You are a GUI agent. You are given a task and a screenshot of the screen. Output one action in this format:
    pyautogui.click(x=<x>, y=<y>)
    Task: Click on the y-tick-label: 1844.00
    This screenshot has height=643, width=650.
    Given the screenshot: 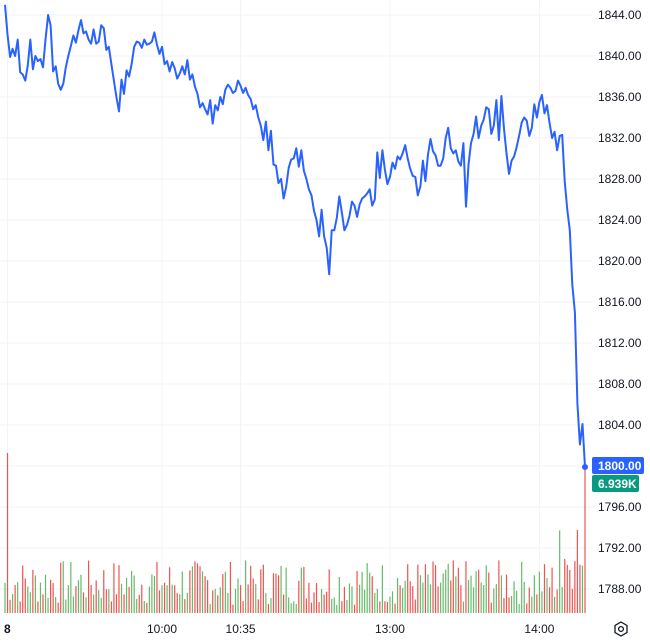 What is the action you would take?
    pyautogui.click(x=620, y=15)
    